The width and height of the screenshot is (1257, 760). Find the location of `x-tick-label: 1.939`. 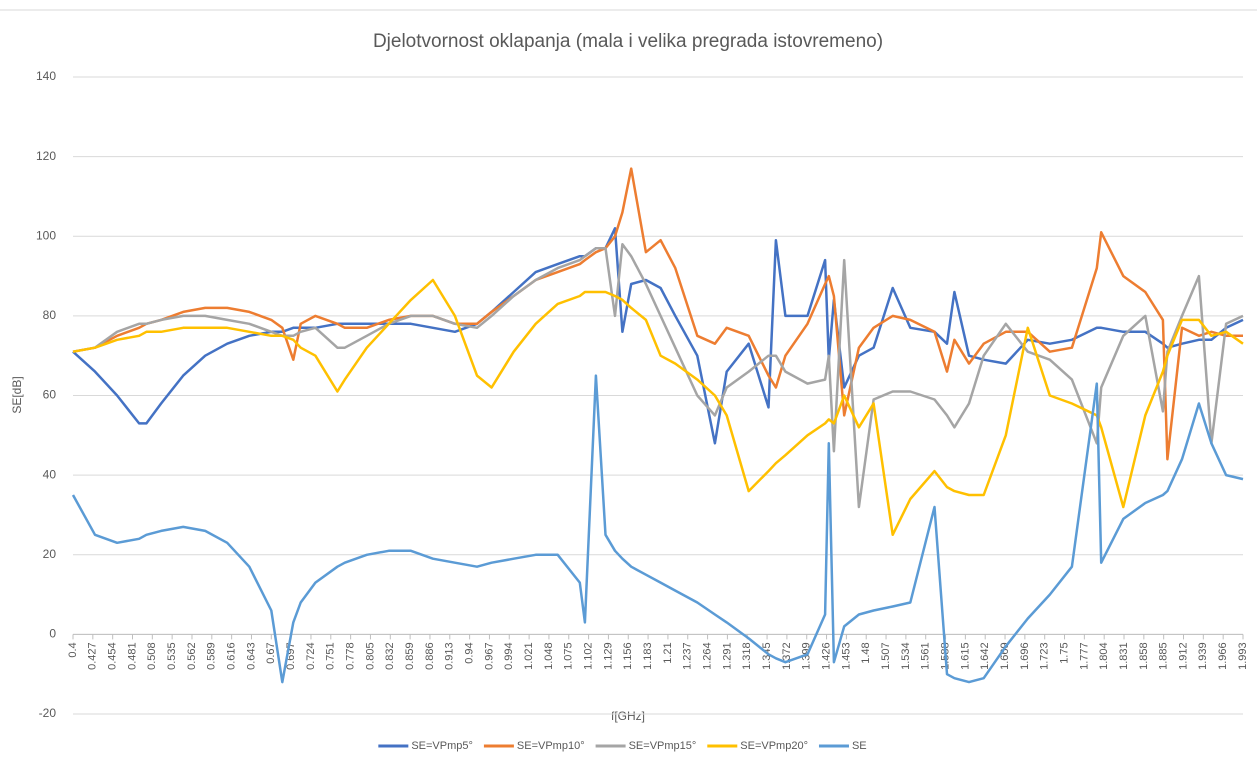

x-tick-label: 1.939 is located at coordinates (1203, 656).